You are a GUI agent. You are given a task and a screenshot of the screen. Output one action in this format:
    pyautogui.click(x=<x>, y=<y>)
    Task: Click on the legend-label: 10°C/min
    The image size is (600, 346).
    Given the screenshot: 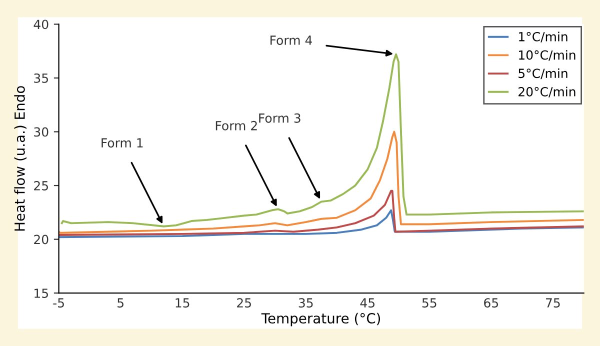 What is the action you would take?
    pyautogui.click(x=547, y=55)
    